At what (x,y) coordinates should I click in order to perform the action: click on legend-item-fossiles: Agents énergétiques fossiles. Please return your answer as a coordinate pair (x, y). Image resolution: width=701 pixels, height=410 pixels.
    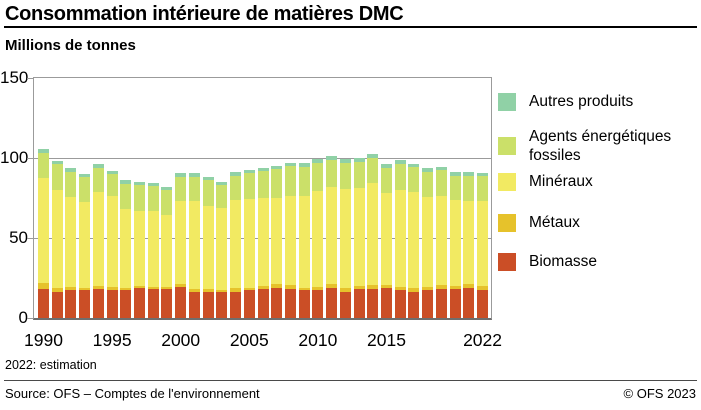
    Looking at the image, I should click on (597, 146).